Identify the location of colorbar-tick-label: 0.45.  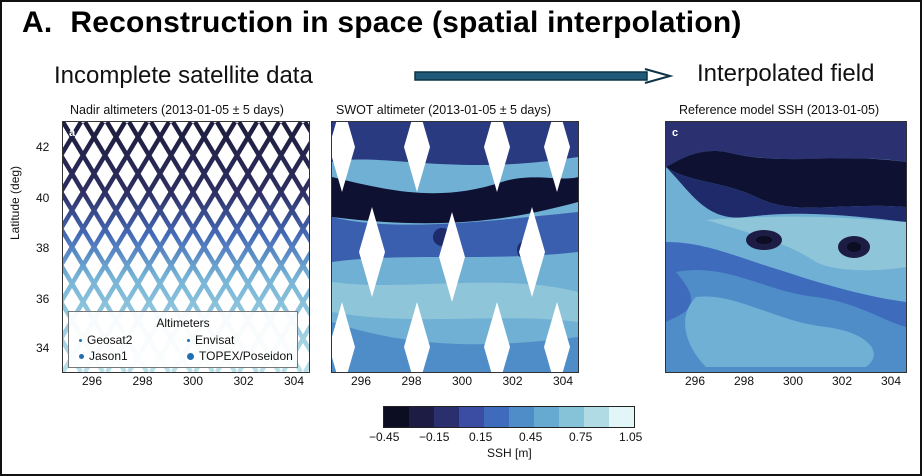
(531, 437).